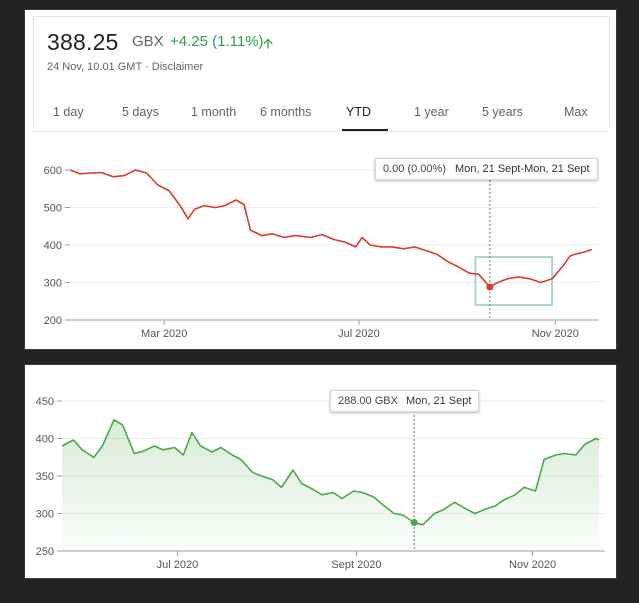  Describe the element at coordinates (45, 552) in the screenshot. I see `y-tick-label: 250` at that location.